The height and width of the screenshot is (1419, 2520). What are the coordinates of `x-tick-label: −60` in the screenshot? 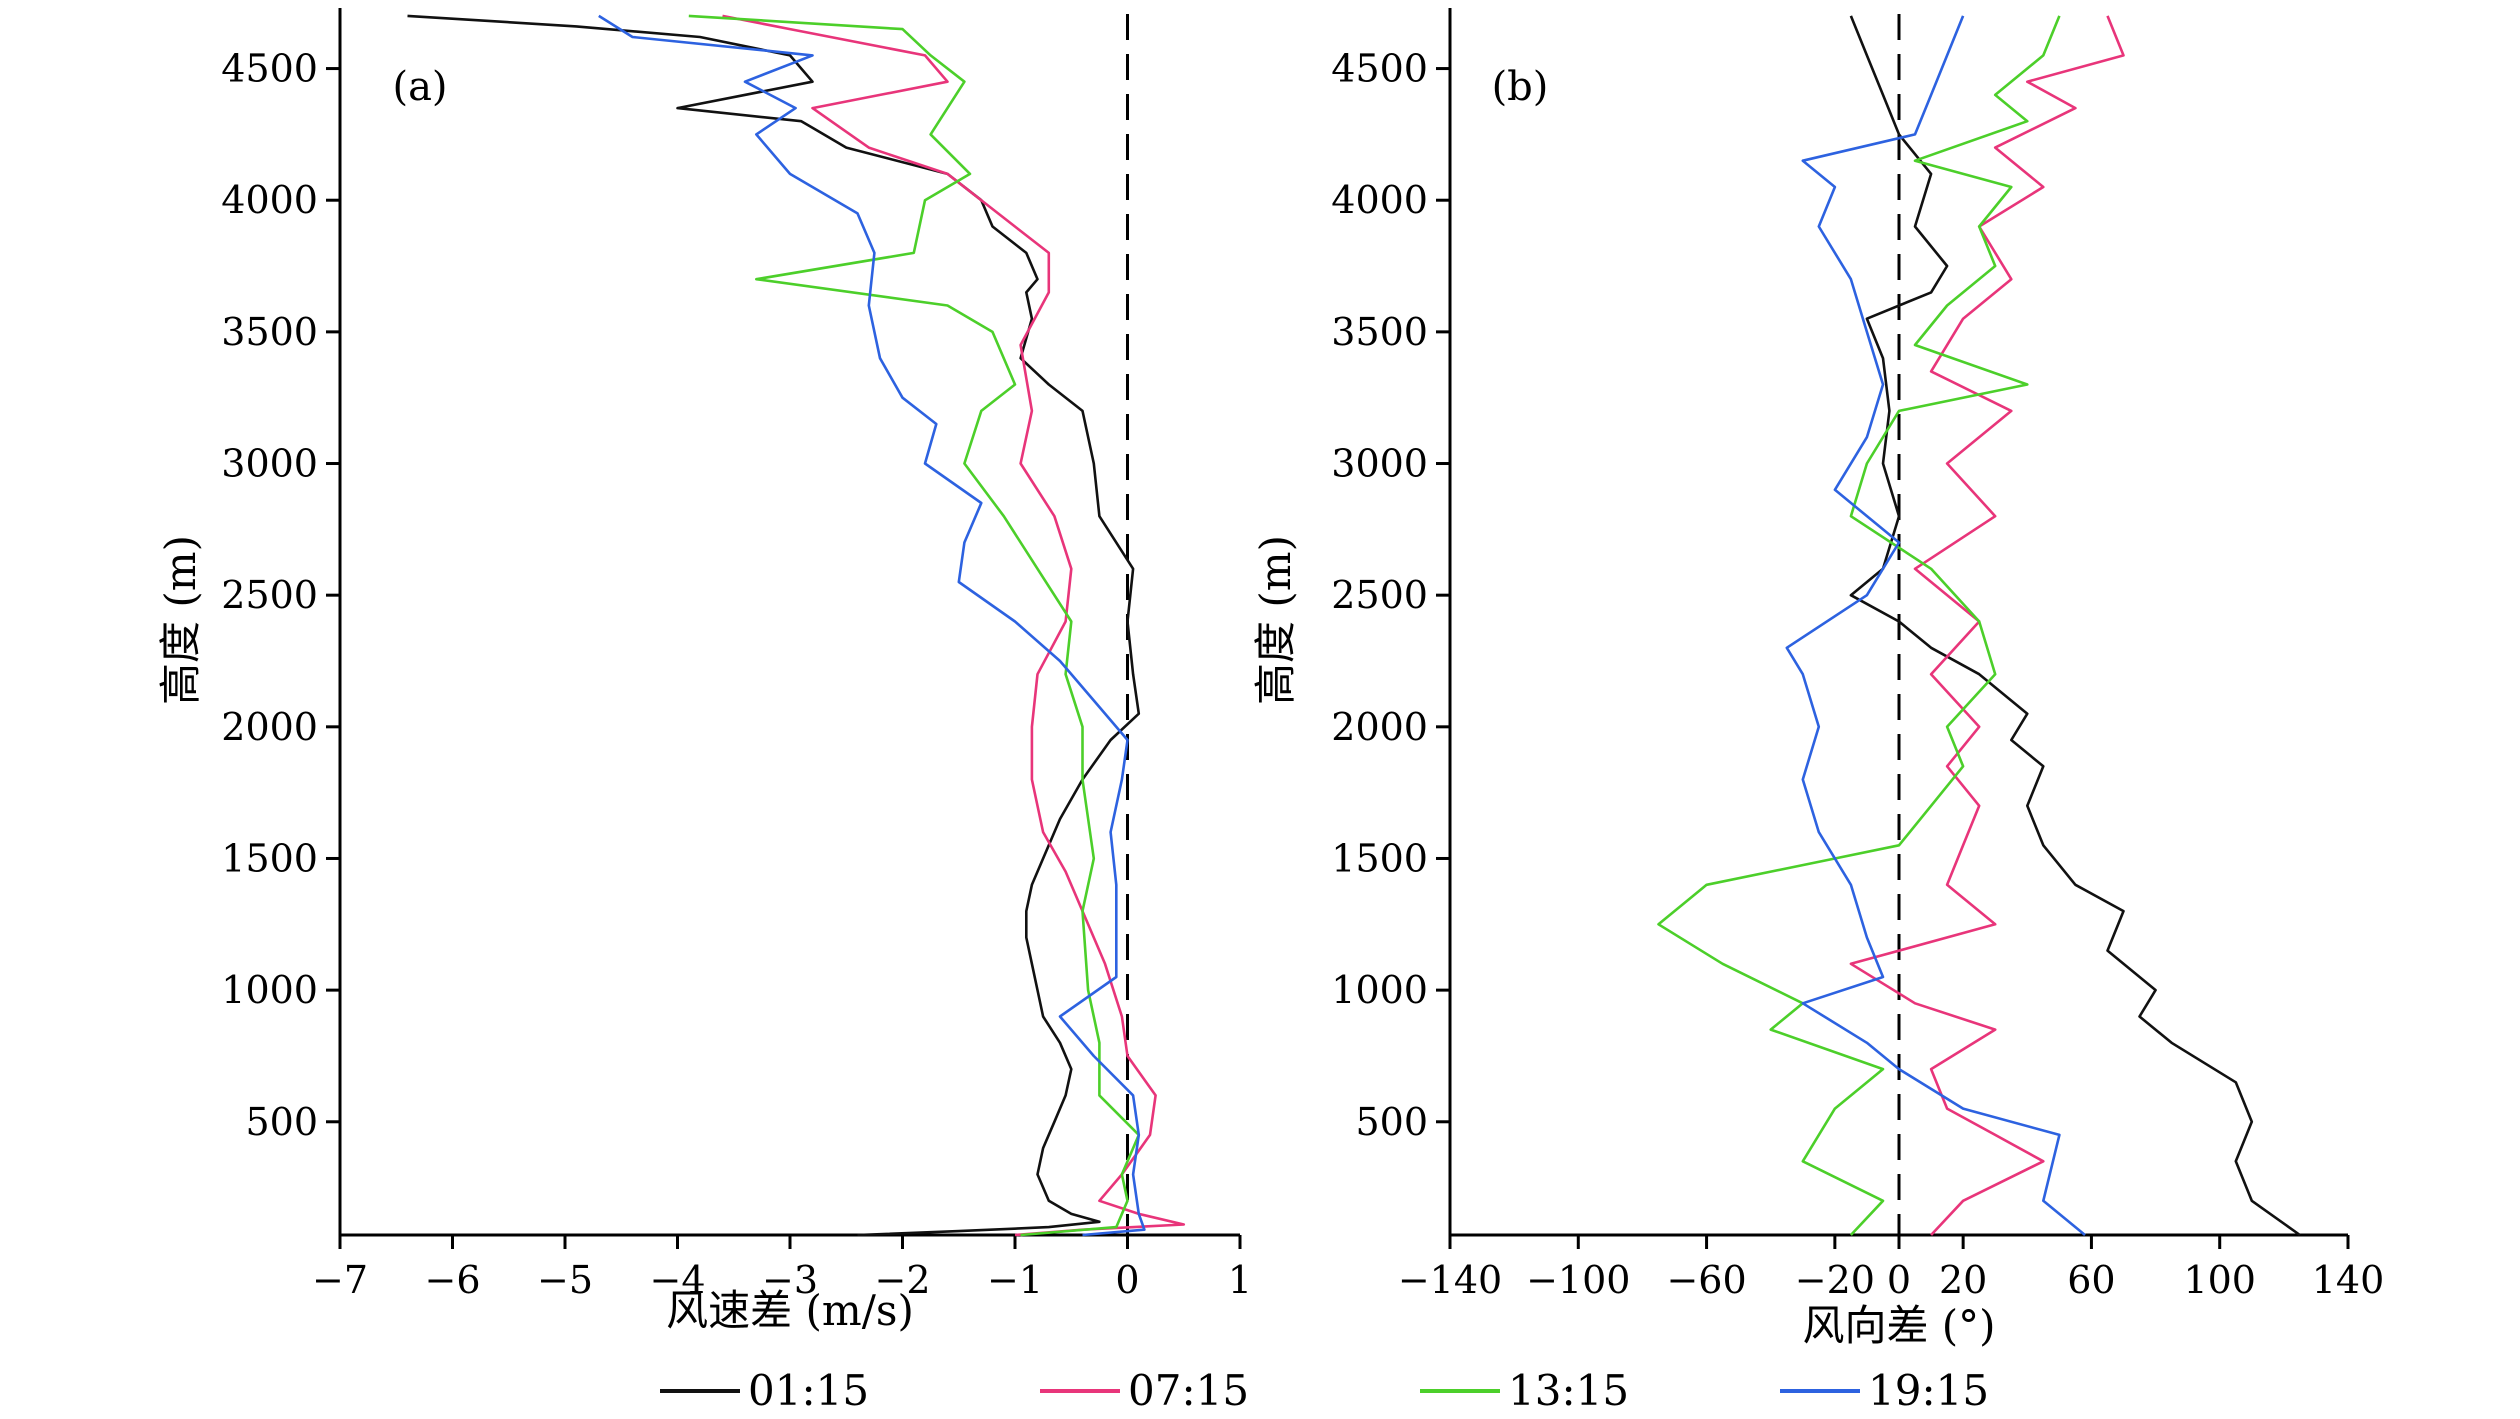 It's located at (1706, 1280).